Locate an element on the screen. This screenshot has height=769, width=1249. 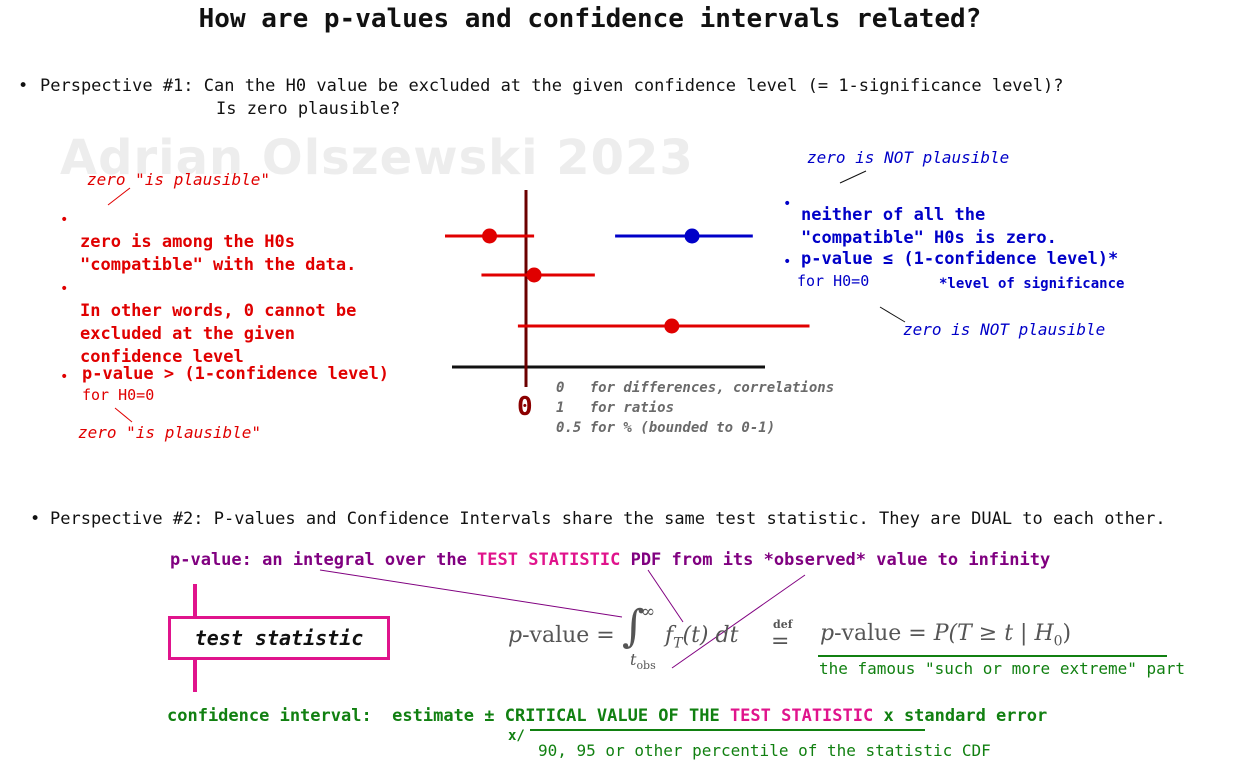
plot-note-3: 0.5 for % (bounded to 0-1) is located at coordinates (666, 428).